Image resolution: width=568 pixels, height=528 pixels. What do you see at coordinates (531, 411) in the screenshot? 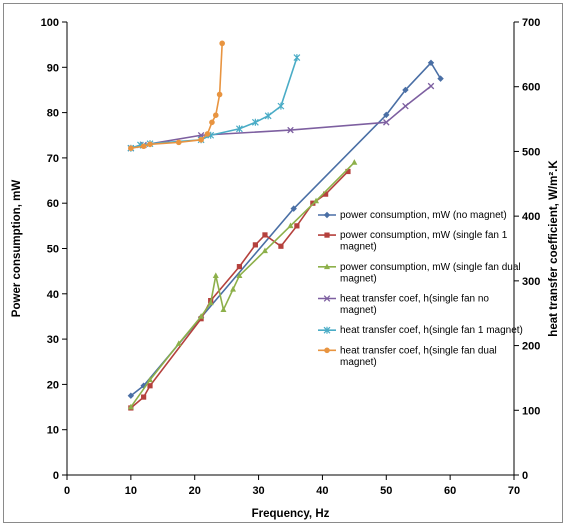
I see `right-tick-label: 100` at bounding box center [531, 411].